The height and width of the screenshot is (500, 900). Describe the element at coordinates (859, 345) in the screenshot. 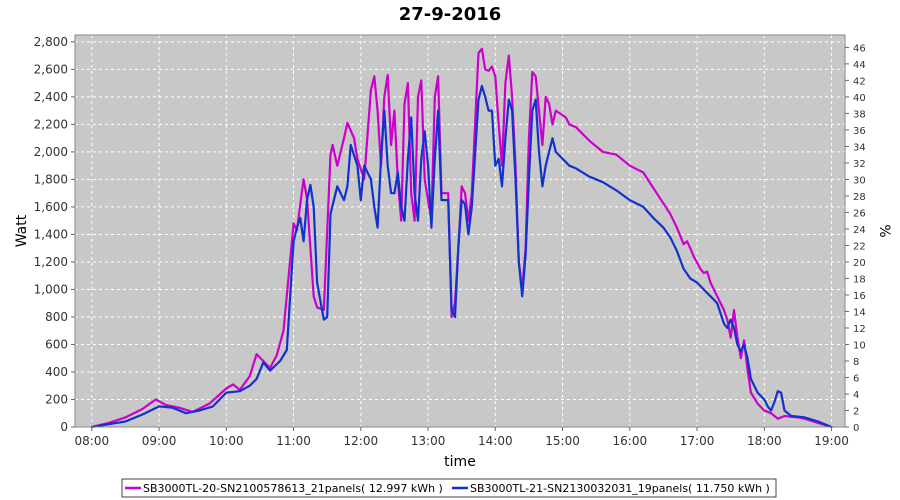

I see `y2-tick-label-5: 10` at that location.